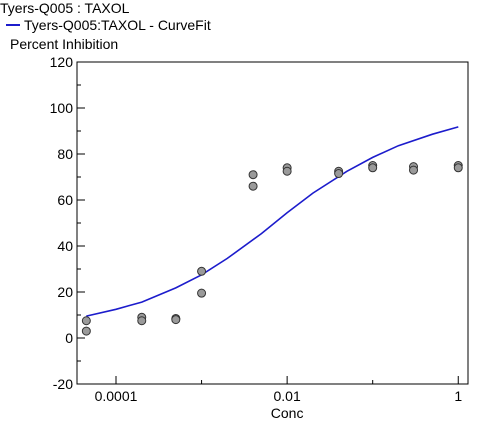  Describe the element at coordinates (117, 25) in the screenshot. I see `legend-label: Tyers-Q005:TAXOL - CurveFit` at that location.